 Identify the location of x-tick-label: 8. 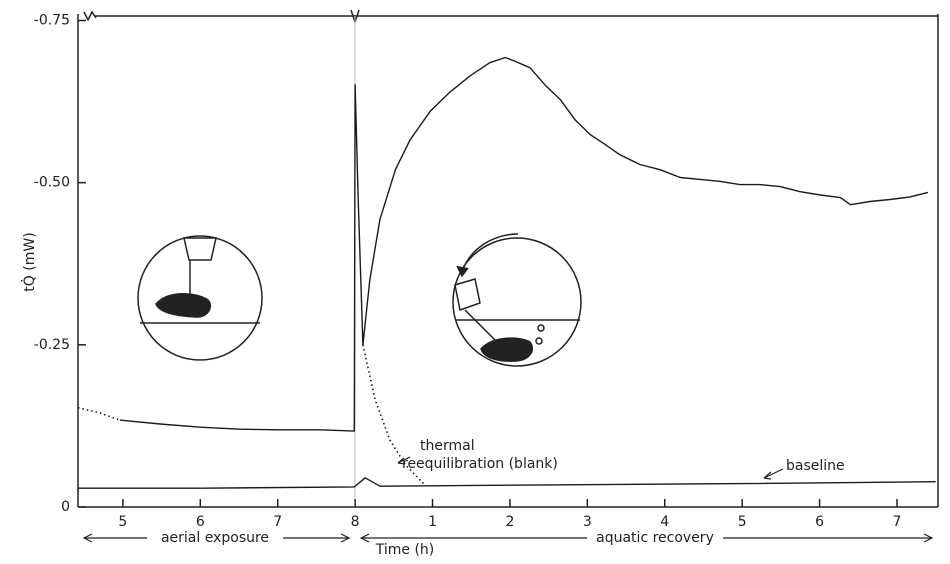
(355, 522).